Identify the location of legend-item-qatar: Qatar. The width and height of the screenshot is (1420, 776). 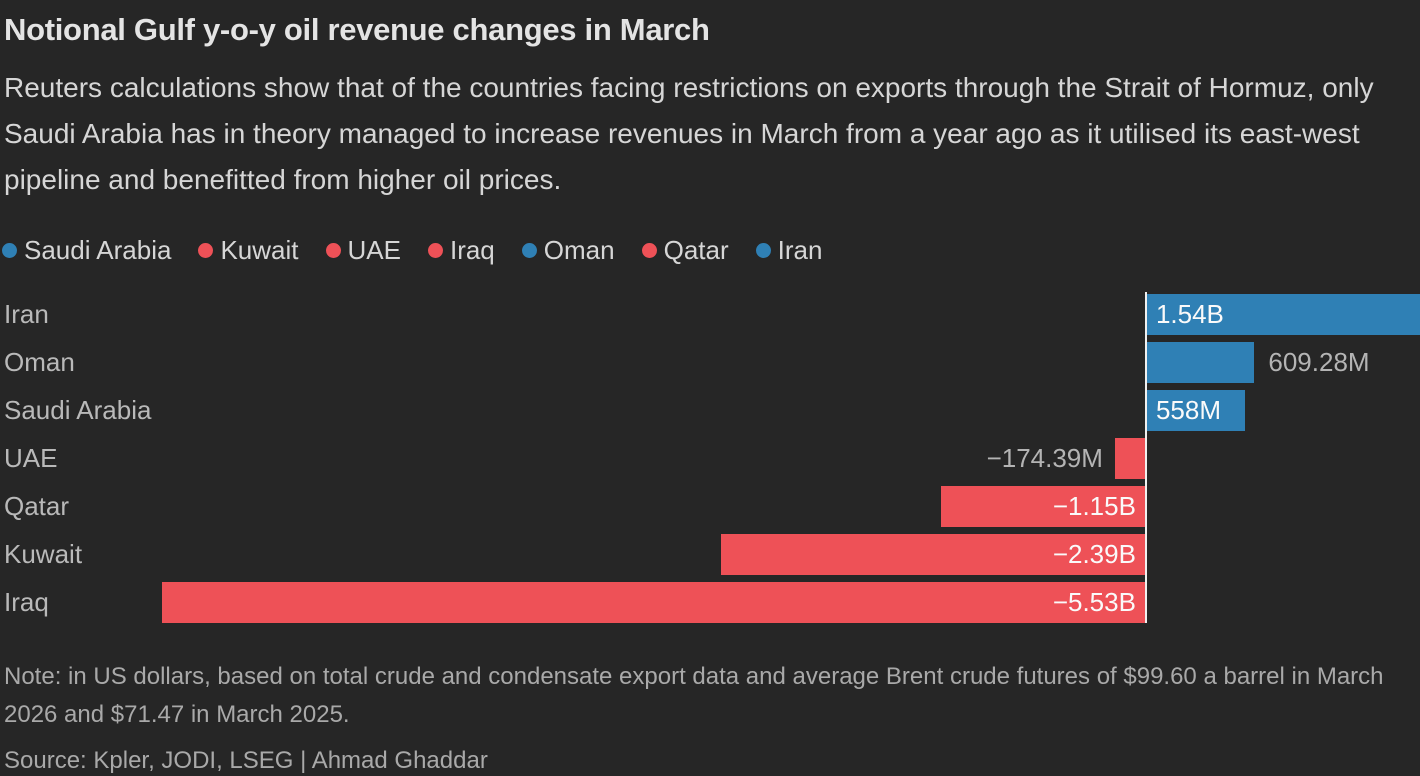
(685, 250).